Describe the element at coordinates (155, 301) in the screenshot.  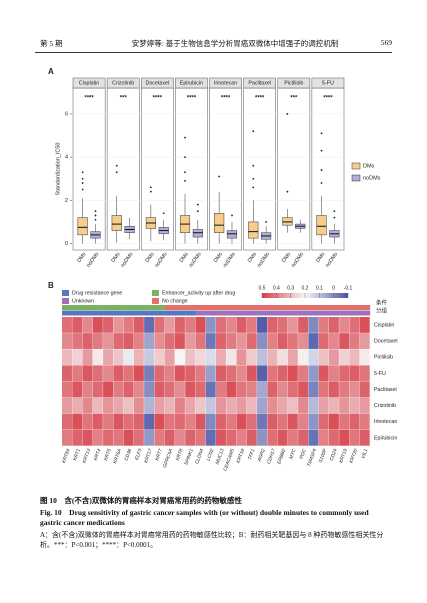
I see `legend-swatch` at that location.